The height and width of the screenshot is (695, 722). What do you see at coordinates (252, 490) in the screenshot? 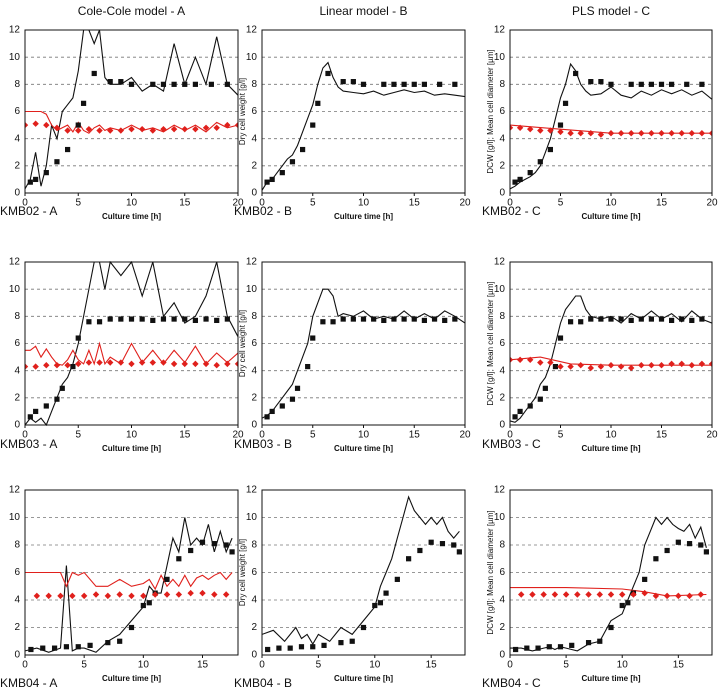
I see `y-tick-label: 12` at bounding box center [252, 490].